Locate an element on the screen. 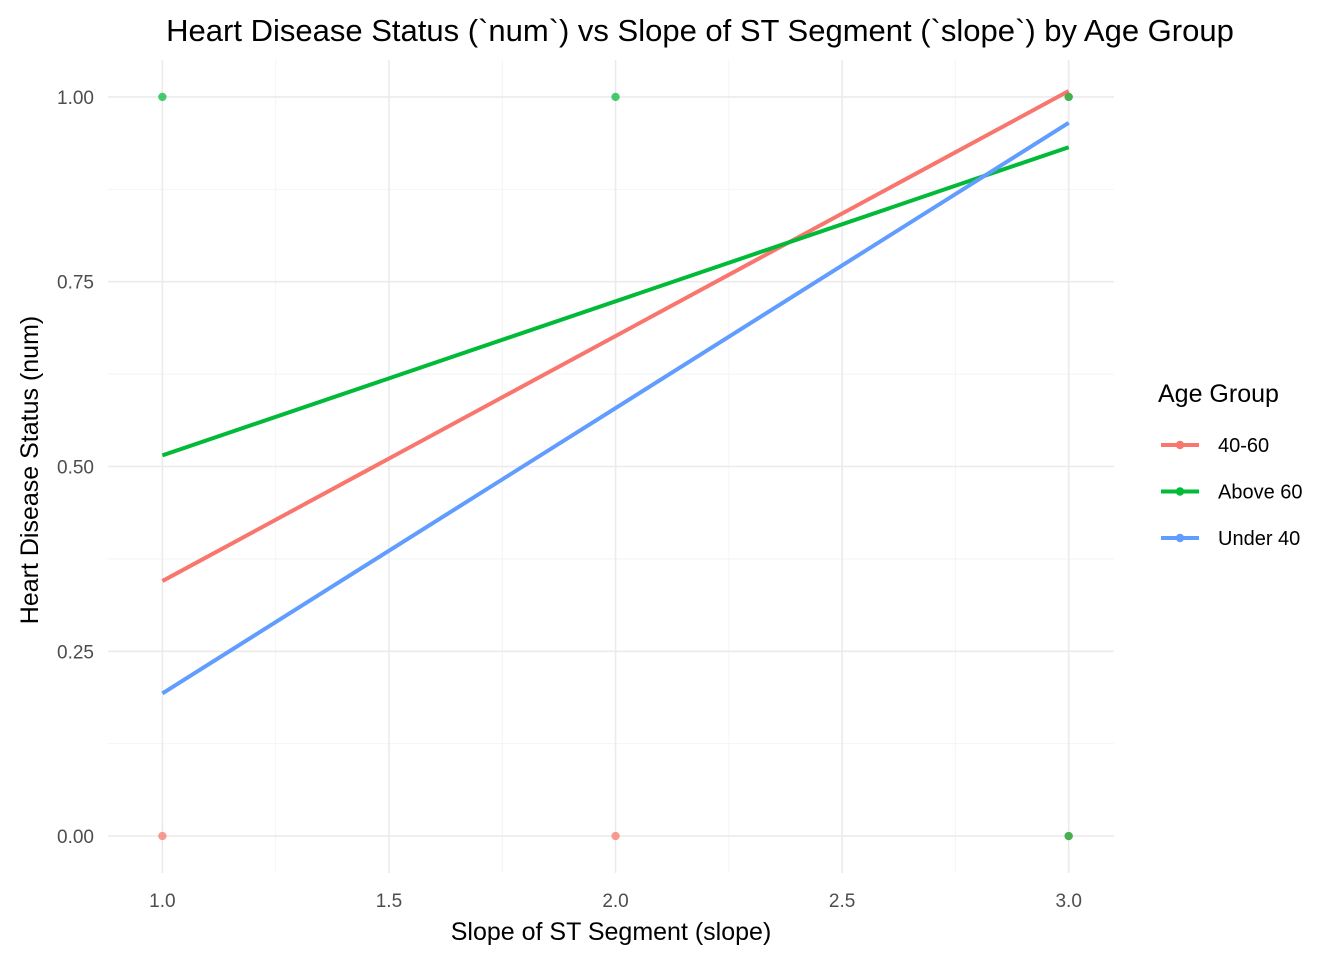  x-tick-label: 2.0 is located at coordinates (615, 901).